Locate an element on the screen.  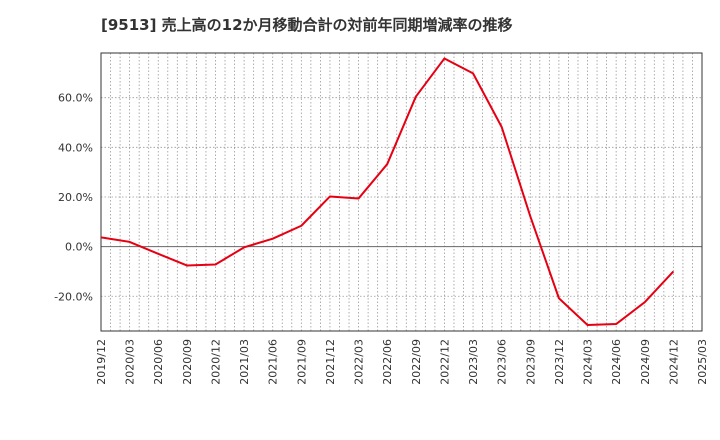
x-tick-label: 2024/12 is located at coordinates (673, 362).